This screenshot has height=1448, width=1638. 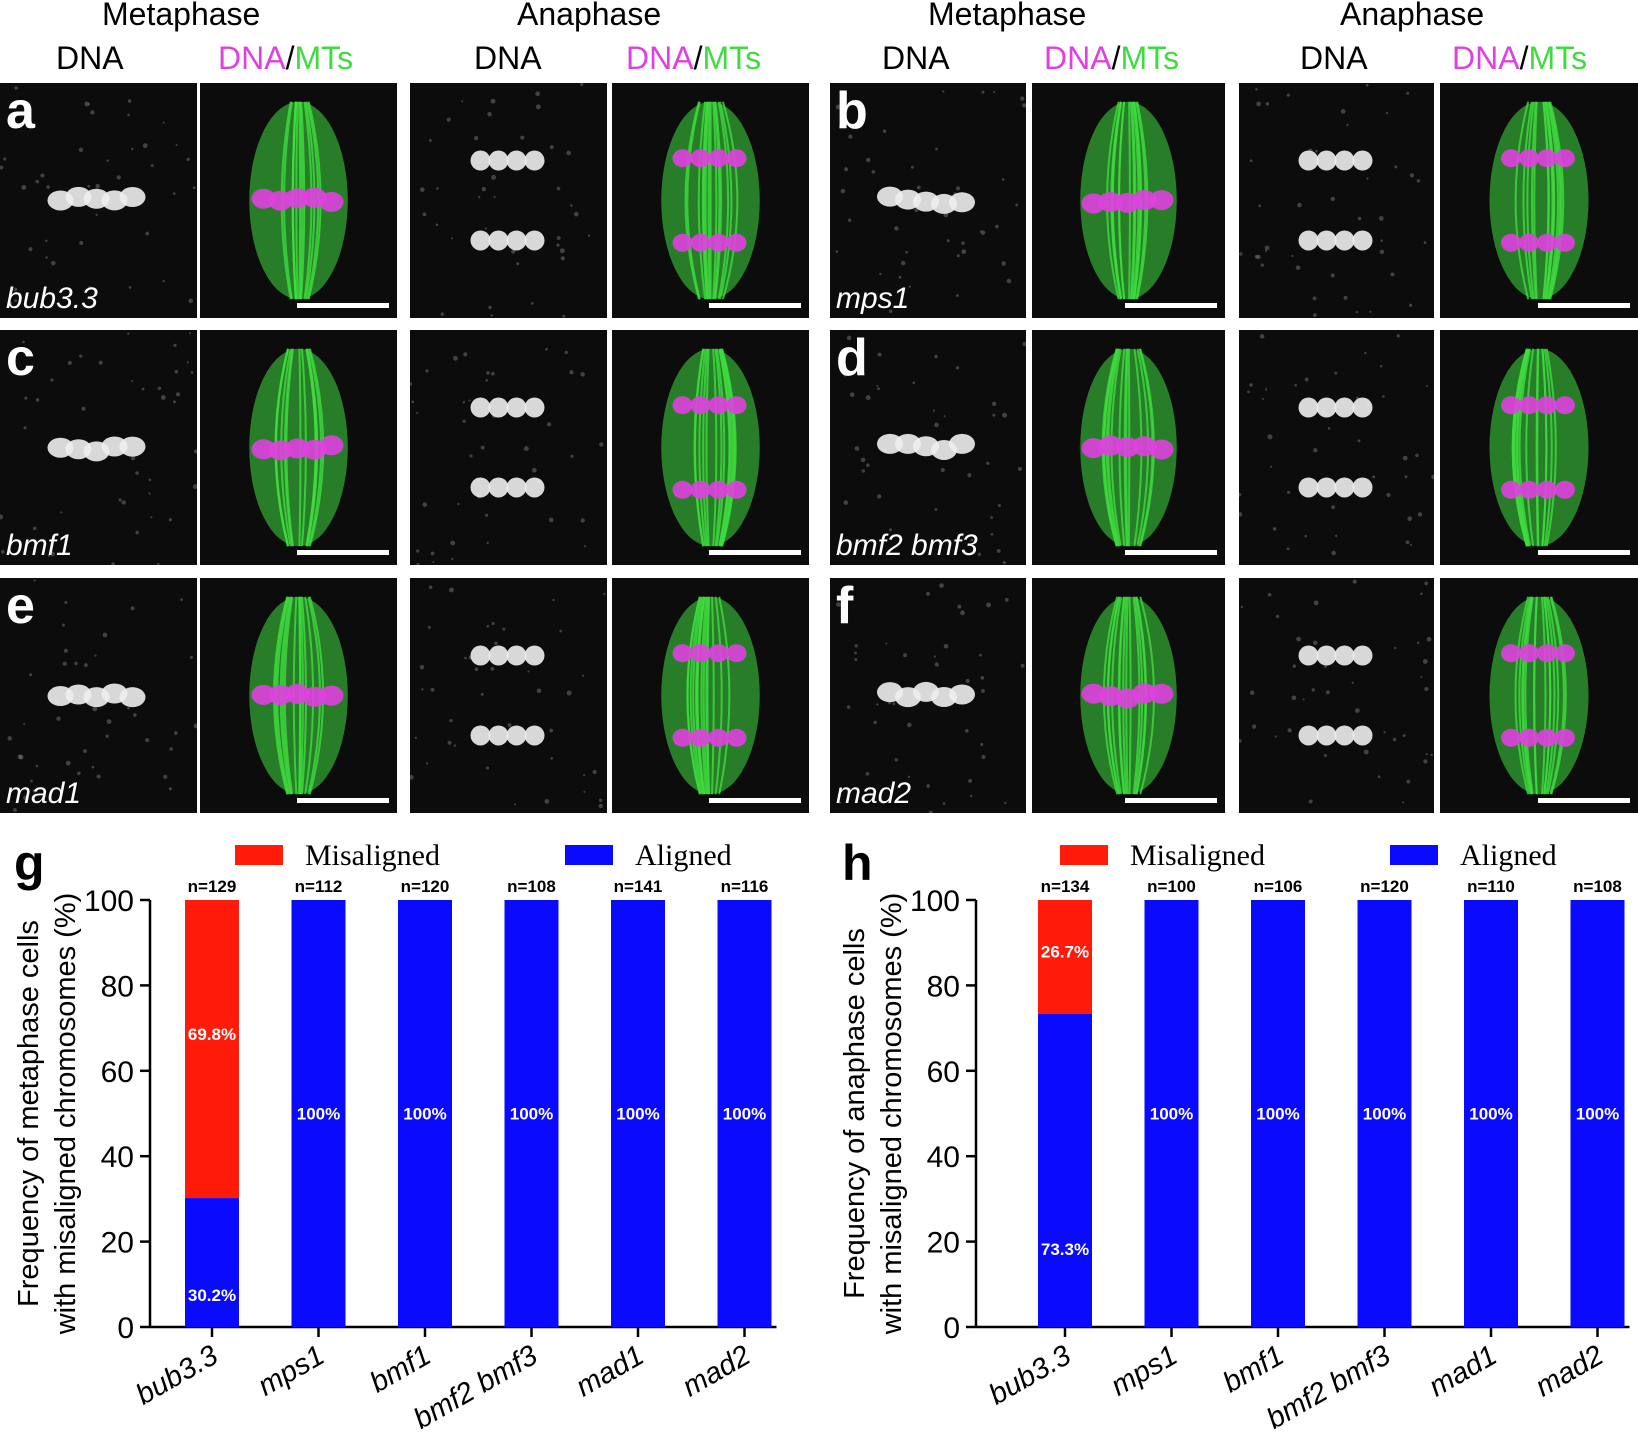 I want to click on n-label: n=141, so click(x=638, y=886).